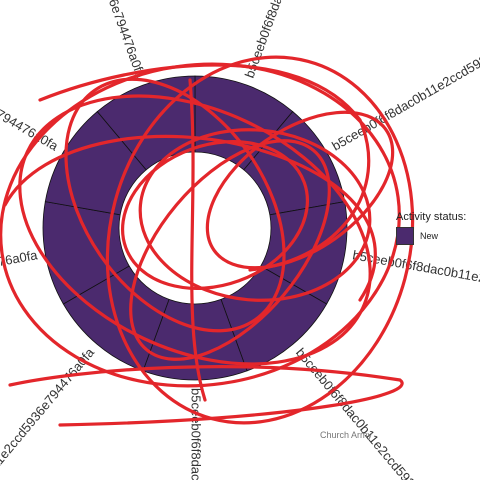 Image resolution: width=480 pixels, height=480 pixels. I want to click on legend-label-new: New, so click(429, 236).